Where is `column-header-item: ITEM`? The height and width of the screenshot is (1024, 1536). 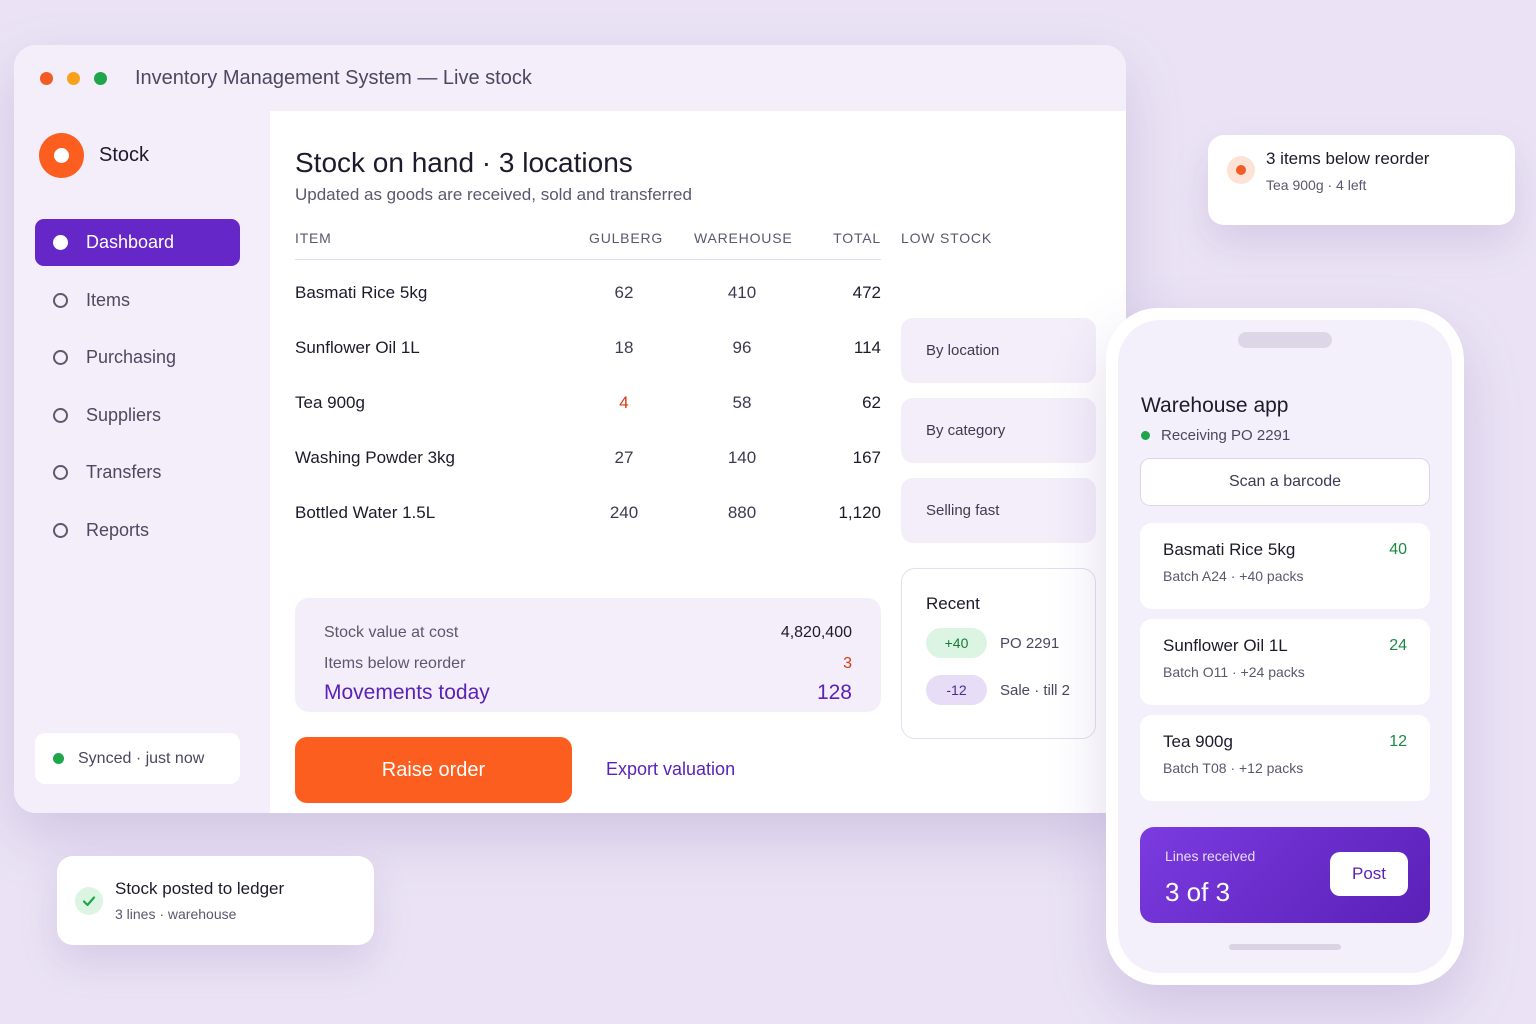 column-header-item: ITEM is located at coordinates (313, 238).